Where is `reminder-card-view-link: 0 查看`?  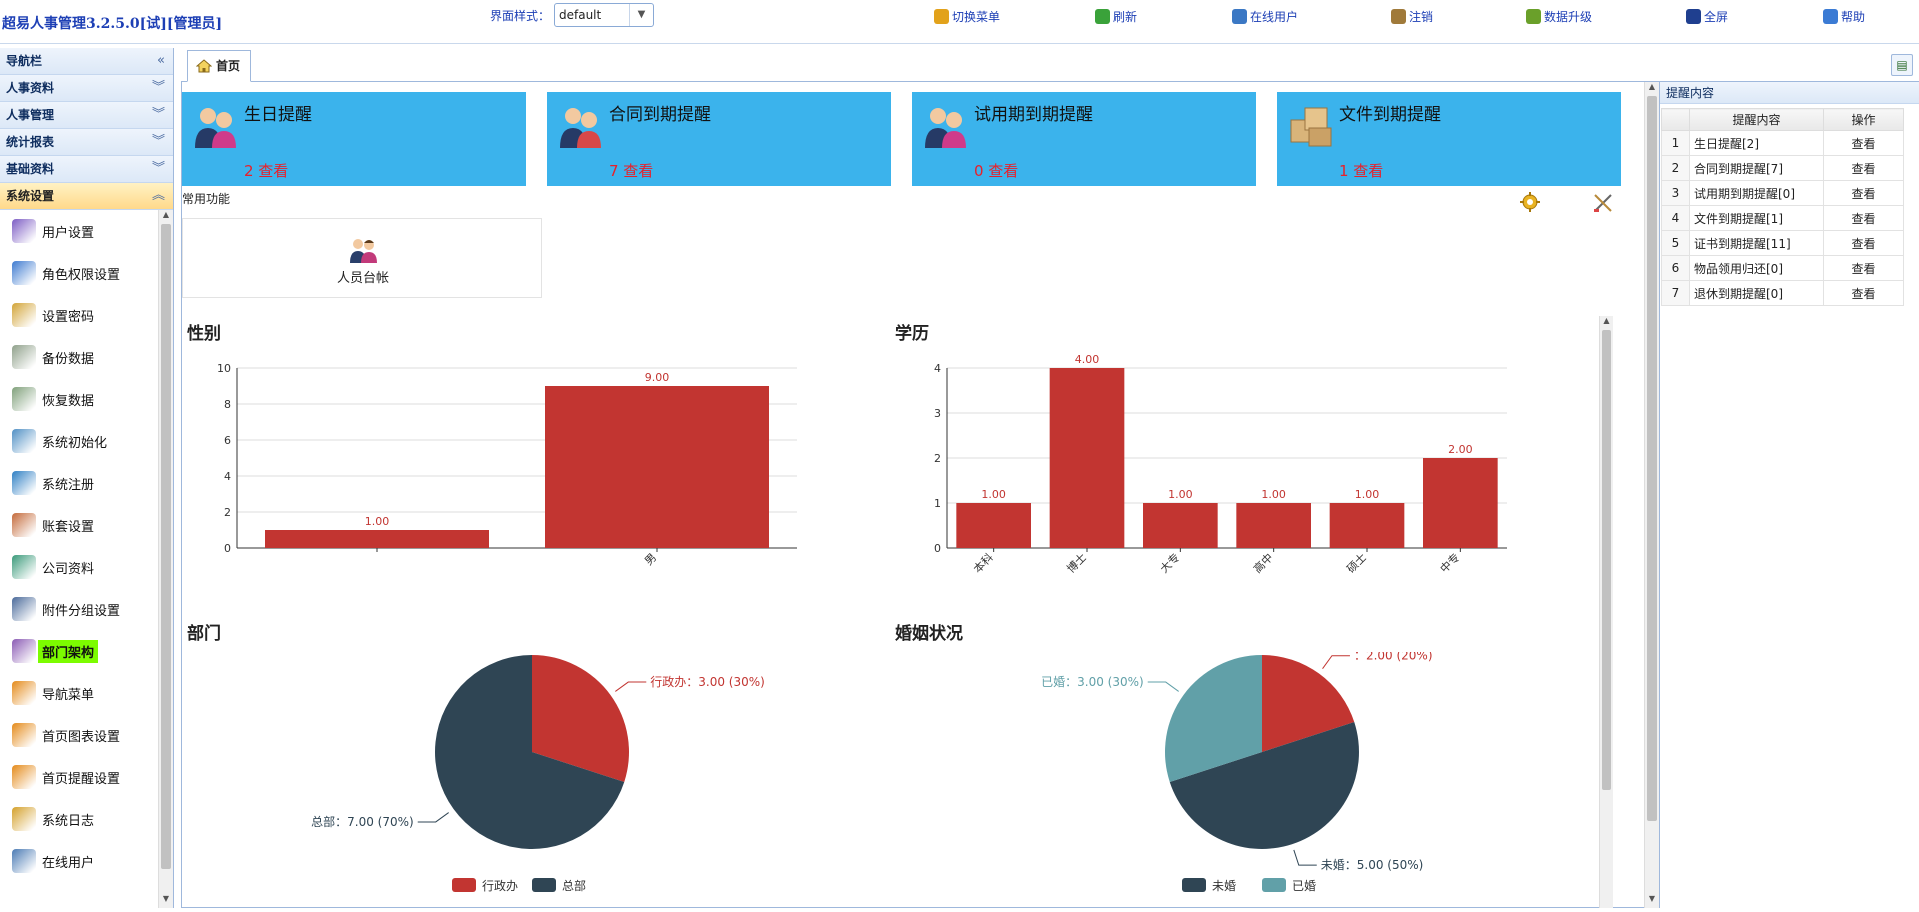 reminder-card-view-link: 0 查看 is located at coordinates (996, 171).